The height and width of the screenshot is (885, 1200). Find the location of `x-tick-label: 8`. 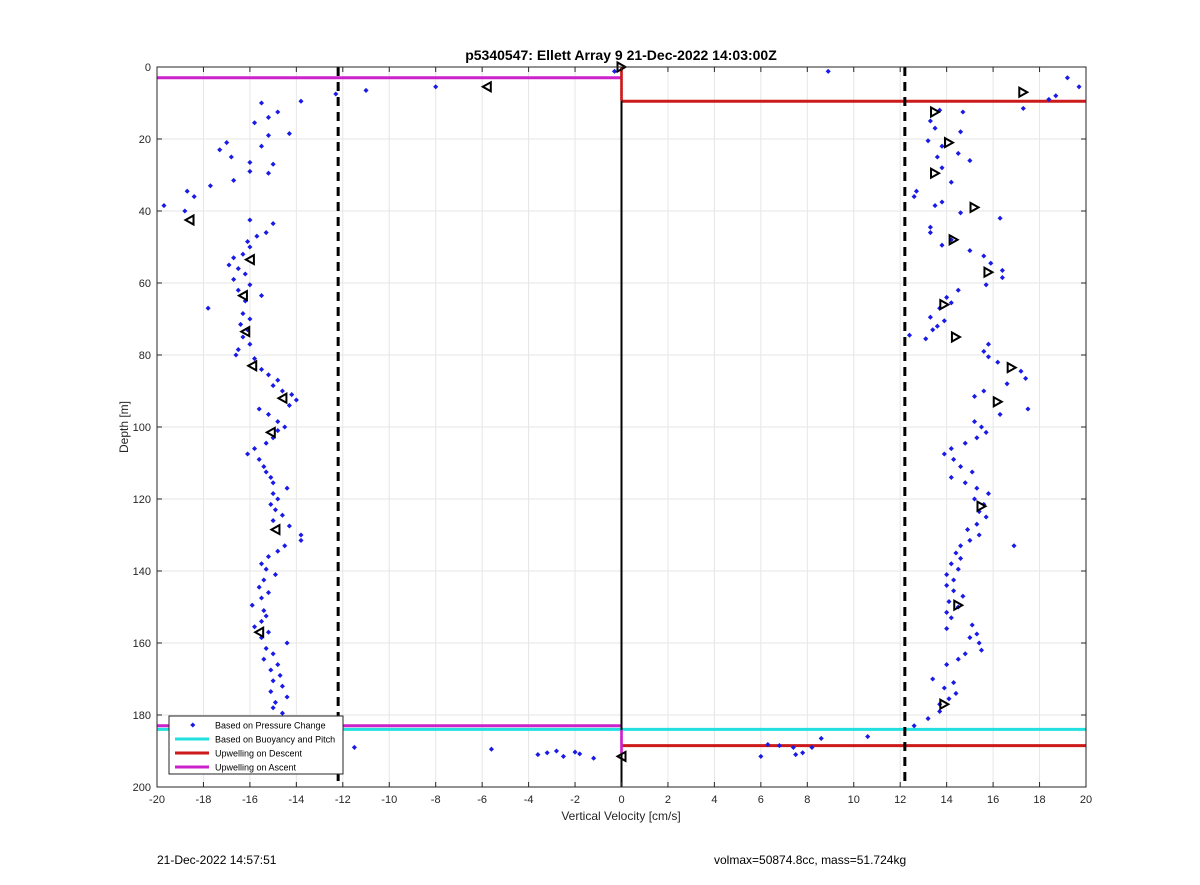

x-tick-label: 8 is located at coordinates (807, 800).